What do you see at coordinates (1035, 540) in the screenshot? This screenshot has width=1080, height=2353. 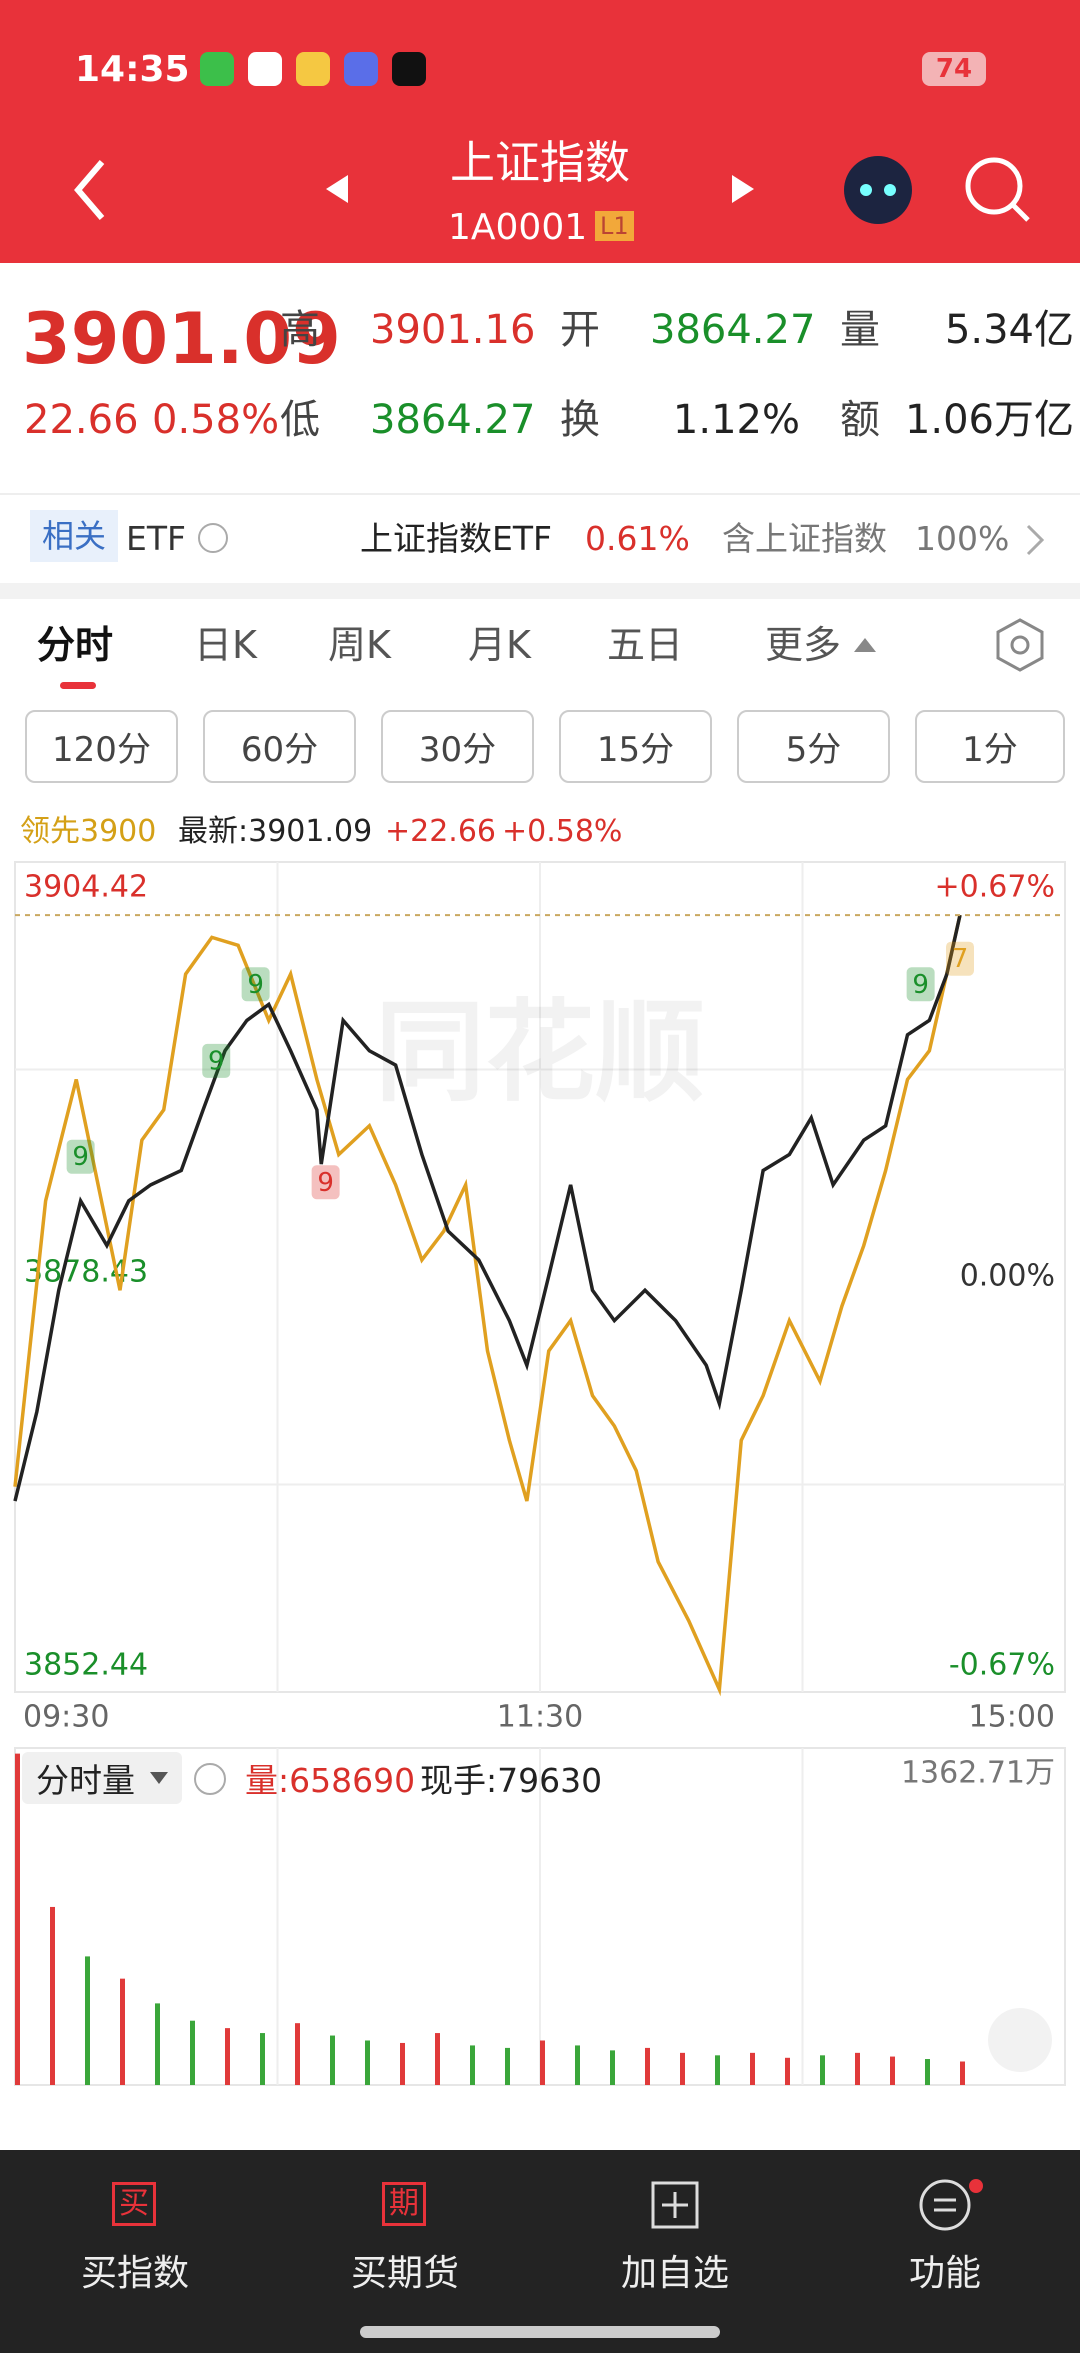 I see `chevron` at bounding box center [1035, 540].